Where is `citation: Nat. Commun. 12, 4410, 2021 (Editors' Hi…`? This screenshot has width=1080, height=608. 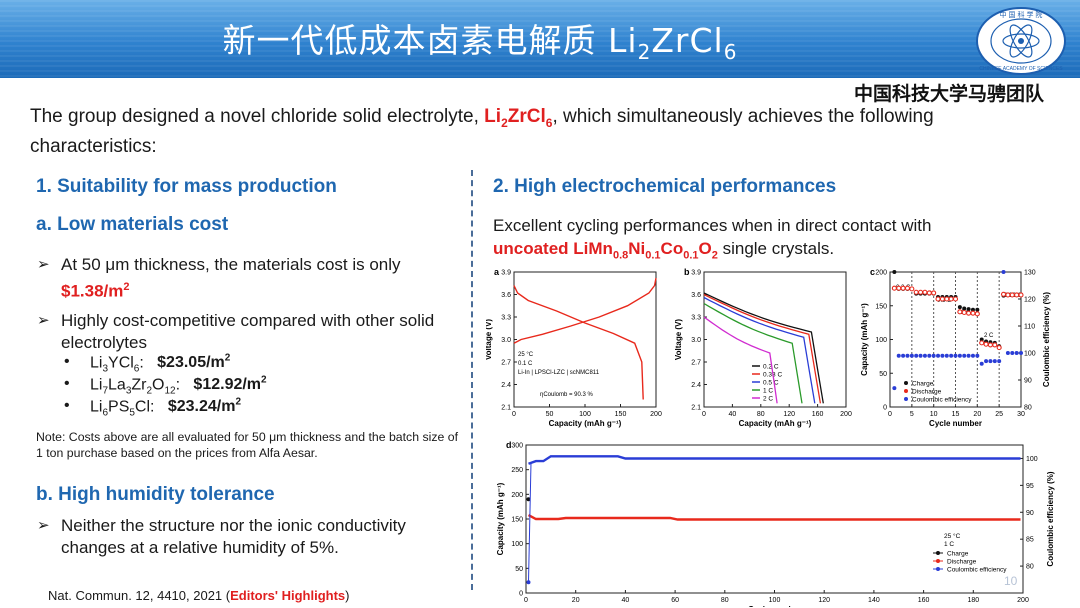 citation: Nat. Commun. 12, 4410, 2021 (Editors' Hi… is located at coordinates (199, 595).